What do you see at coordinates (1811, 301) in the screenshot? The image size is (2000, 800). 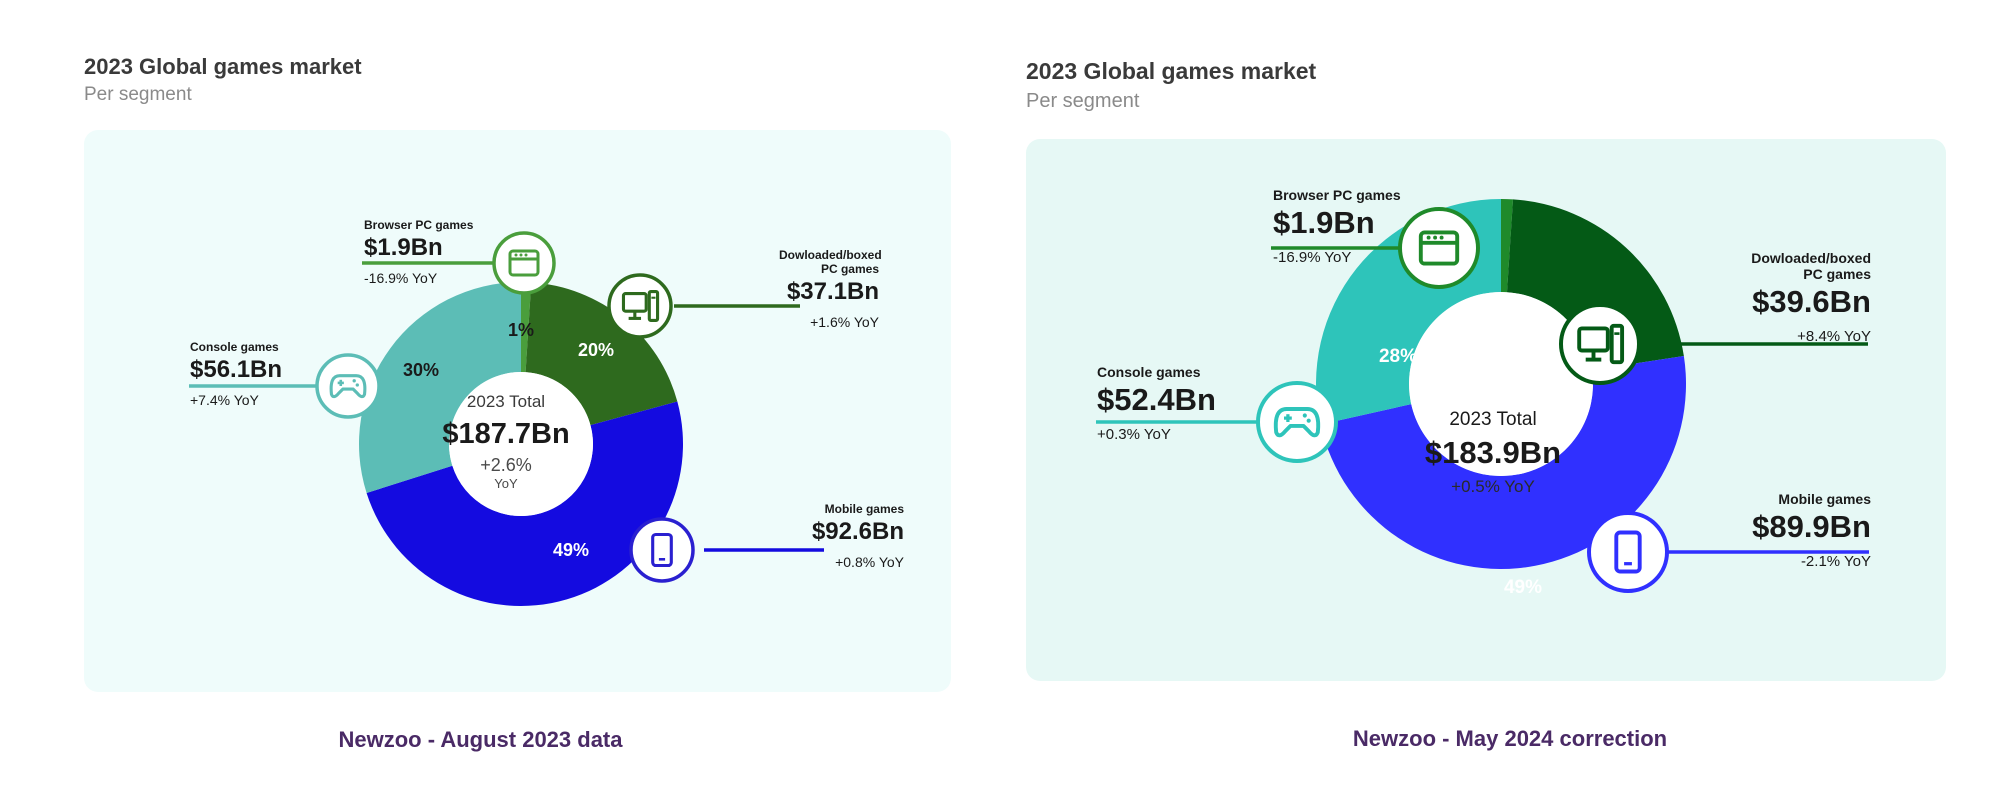 I see `segment-value: $39.6Bn` at bounding box center [1811, 301].